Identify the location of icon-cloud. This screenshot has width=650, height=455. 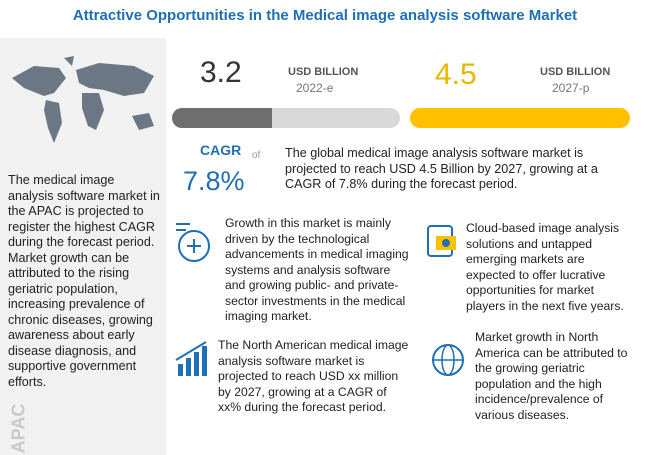
(441, 241).